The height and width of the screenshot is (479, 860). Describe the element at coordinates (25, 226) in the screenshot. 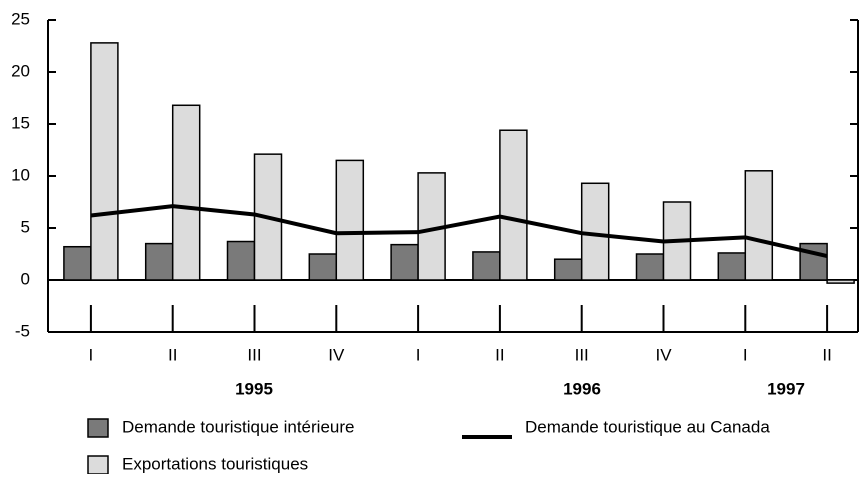

I see `y-tick-label: 5` at that location.